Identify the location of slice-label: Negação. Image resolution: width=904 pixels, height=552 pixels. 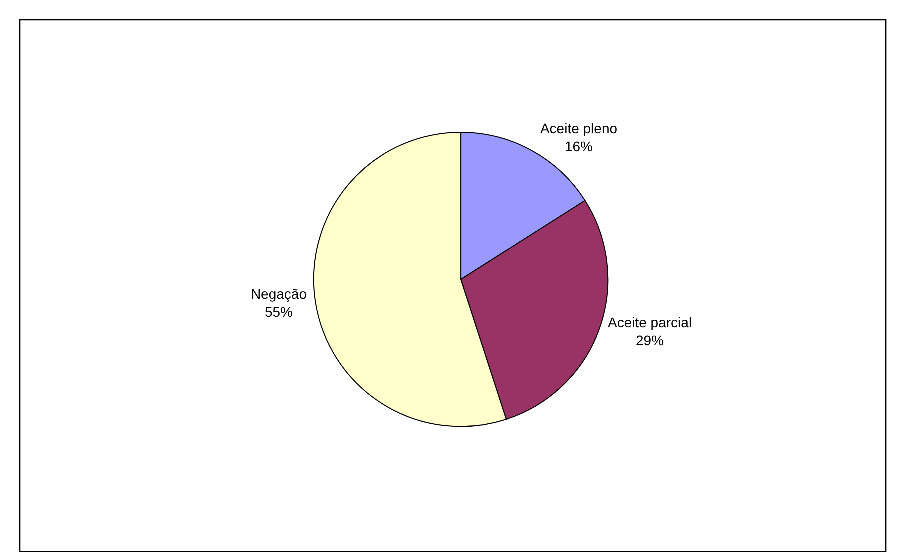
(279, 294).